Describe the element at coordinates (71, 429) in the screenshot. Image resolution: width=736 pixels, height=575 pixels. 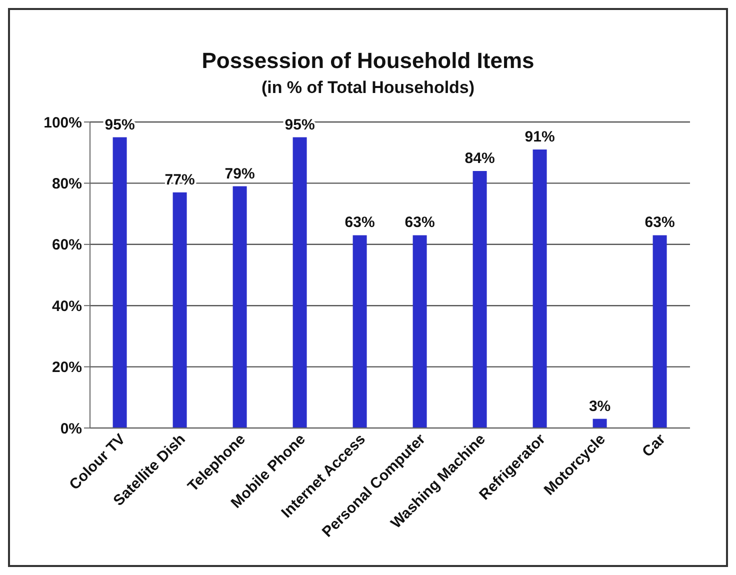
I see `y-tick-label: 0%` at that location.